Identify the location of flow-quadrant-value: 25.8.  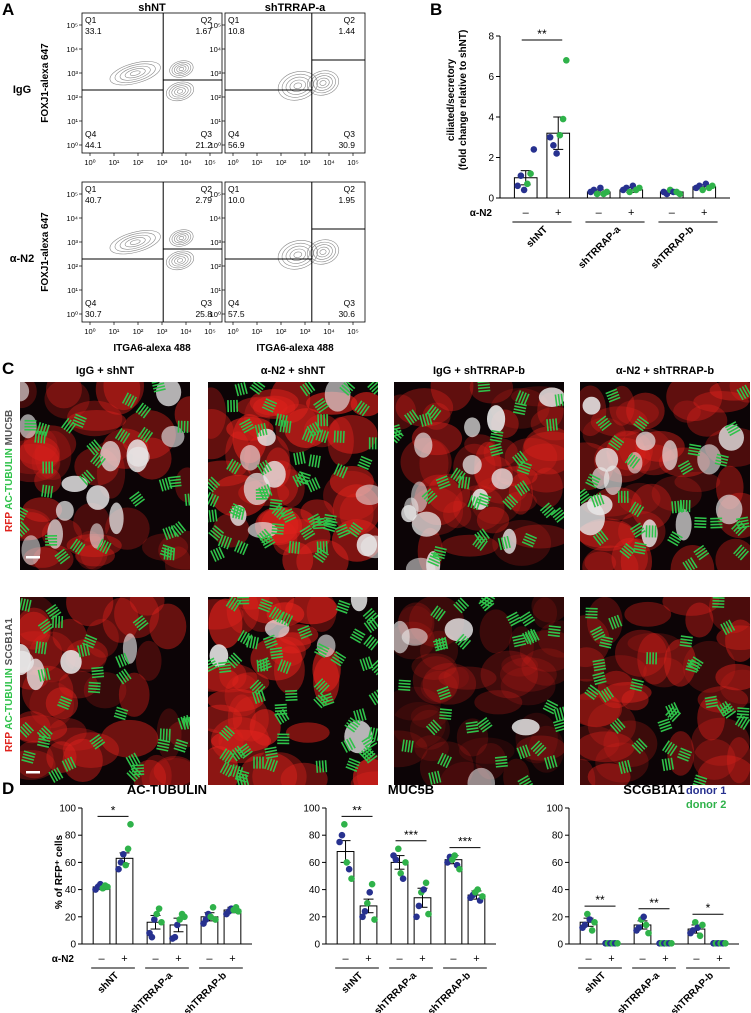
(203, 314).